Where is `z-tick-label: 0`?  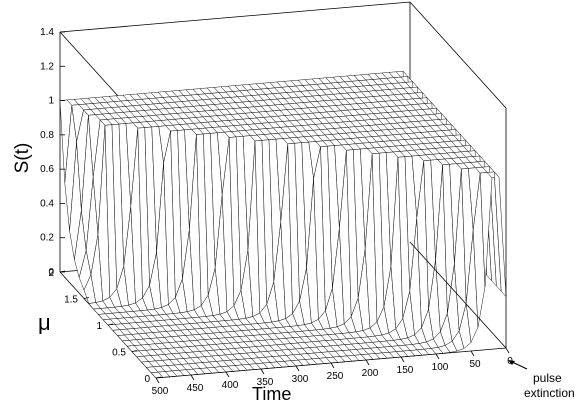 z-tick-label: 0 is located at coordinates (51, 272).